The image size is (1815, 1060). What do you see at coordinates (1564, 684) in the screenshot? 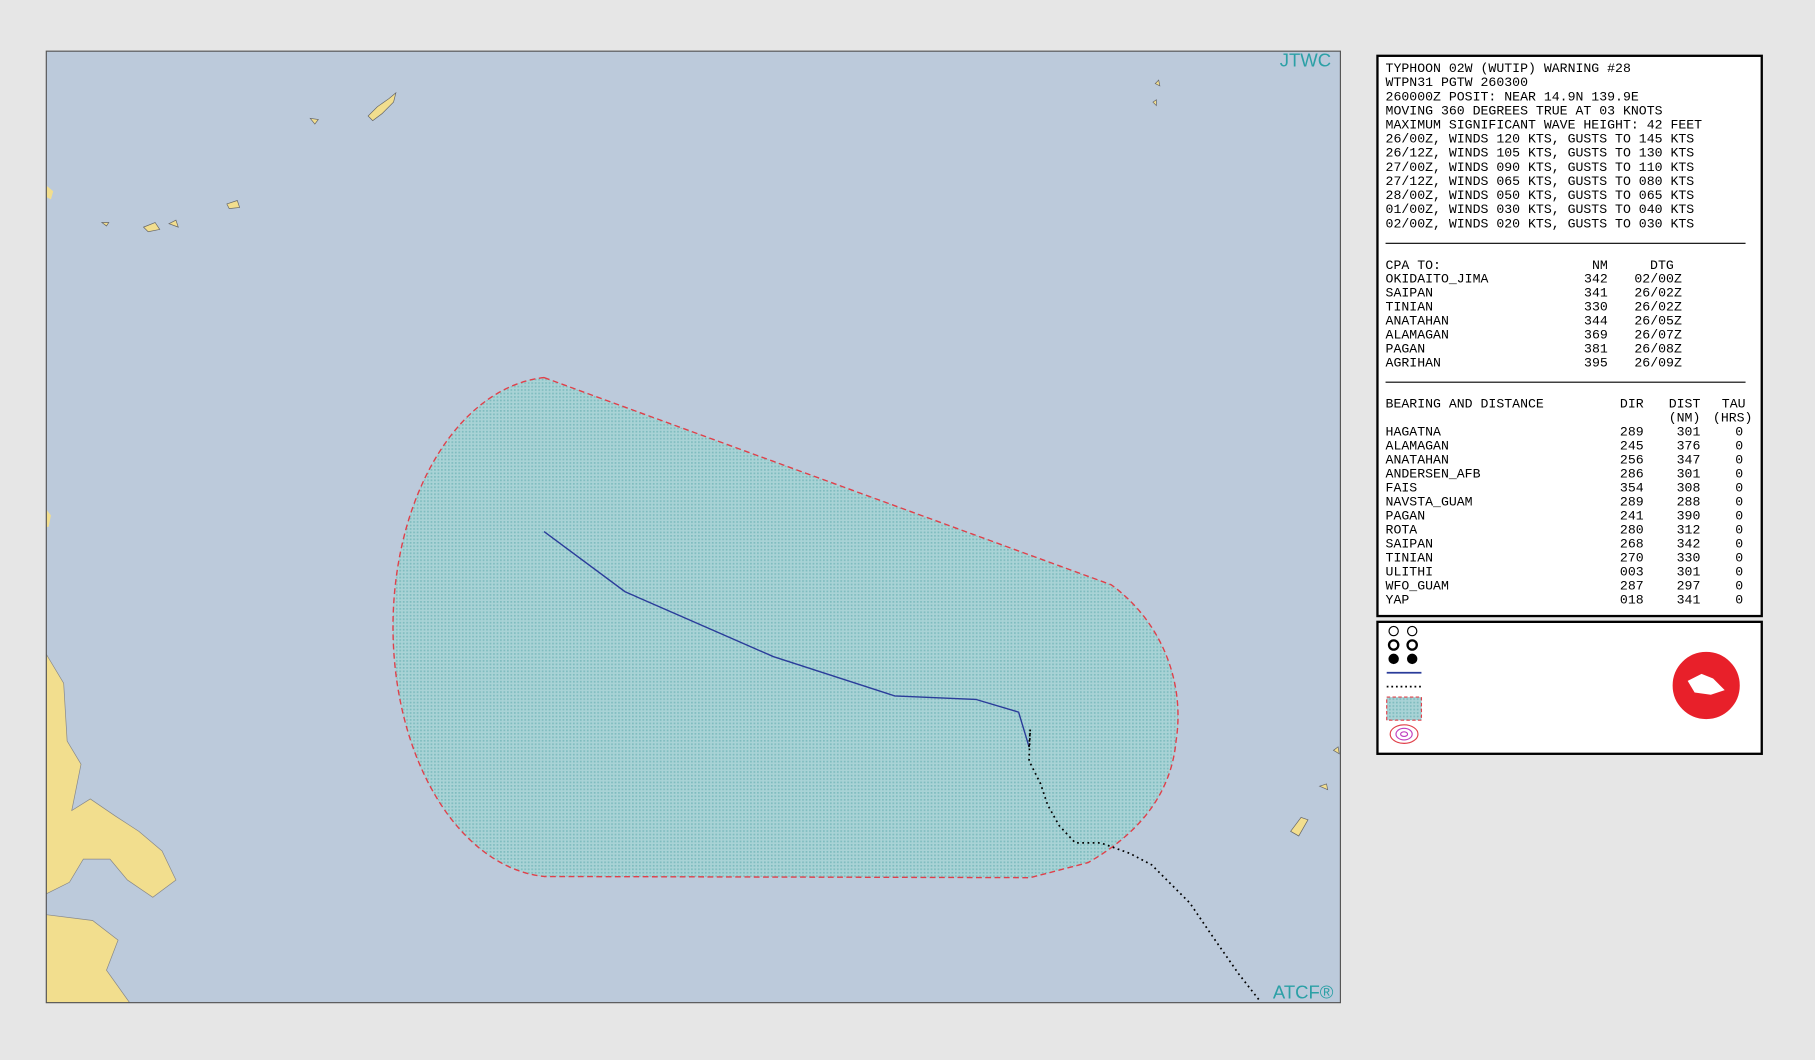
I see `legend-icons` at bounding box center [1564, 684].